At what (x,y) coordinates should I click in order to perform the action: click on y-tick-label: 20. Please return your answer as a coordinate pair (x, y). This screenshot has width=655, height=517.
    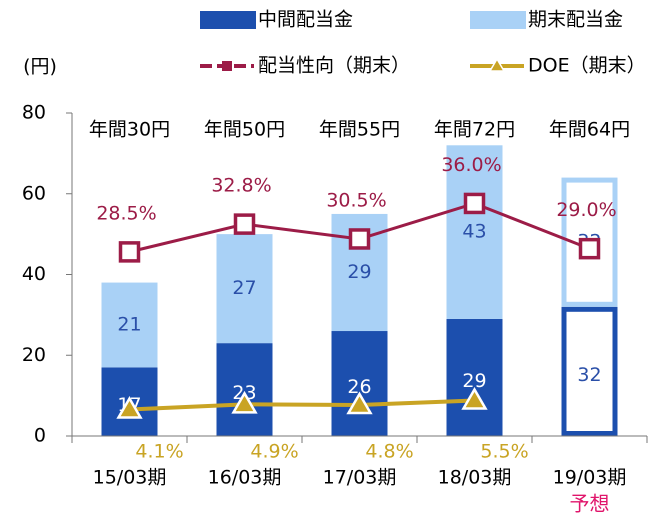
    Looking at the image, I should click on (34, 355).